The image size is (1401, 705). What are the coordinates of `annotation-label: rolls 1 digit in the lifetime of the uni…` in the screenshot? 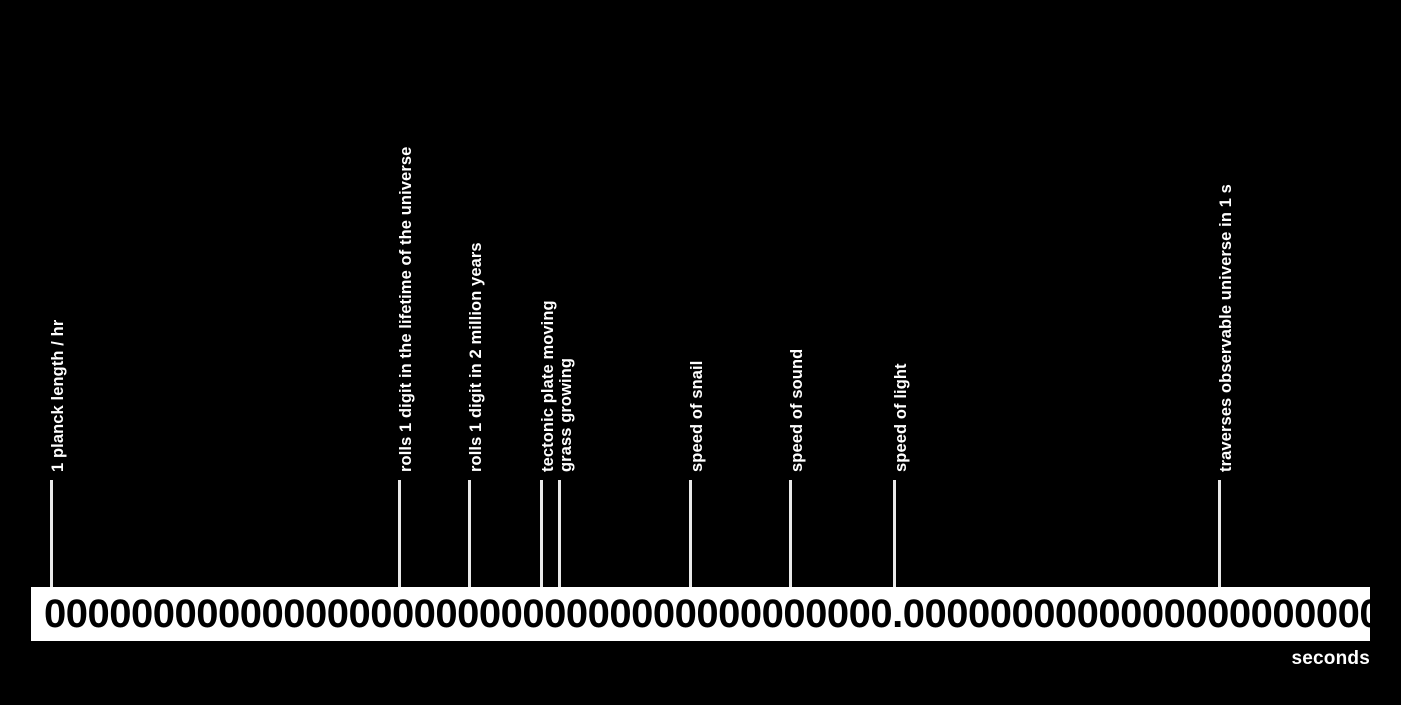 It's located at (406, 309).